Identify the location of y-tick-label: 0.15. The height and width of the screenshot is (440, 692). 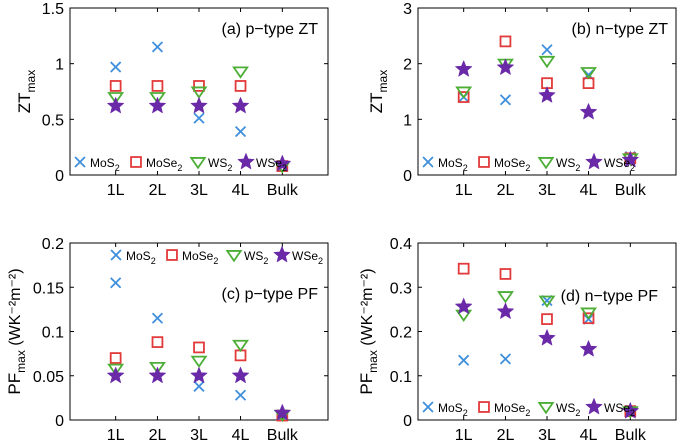
(48, 288).